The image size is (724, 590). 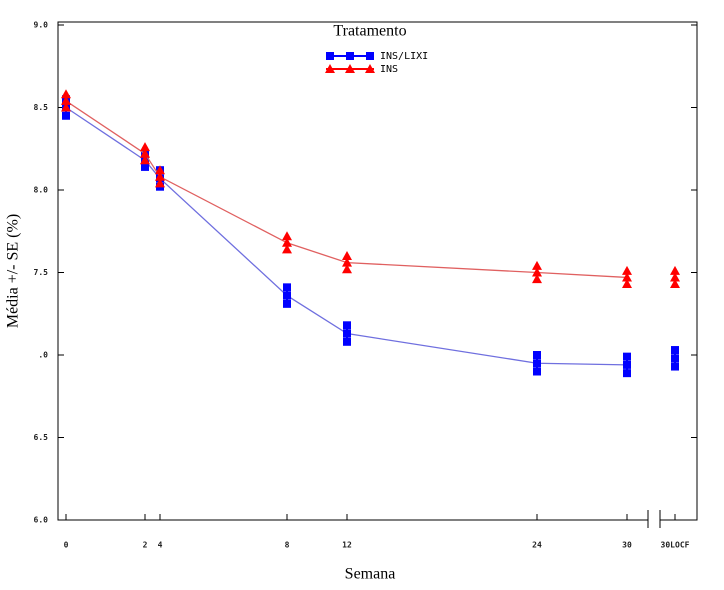 What do you see at coordinates (145, 545) in the screenshot?
I see `x-tick-label: 2` at bounding box center [145, 545].